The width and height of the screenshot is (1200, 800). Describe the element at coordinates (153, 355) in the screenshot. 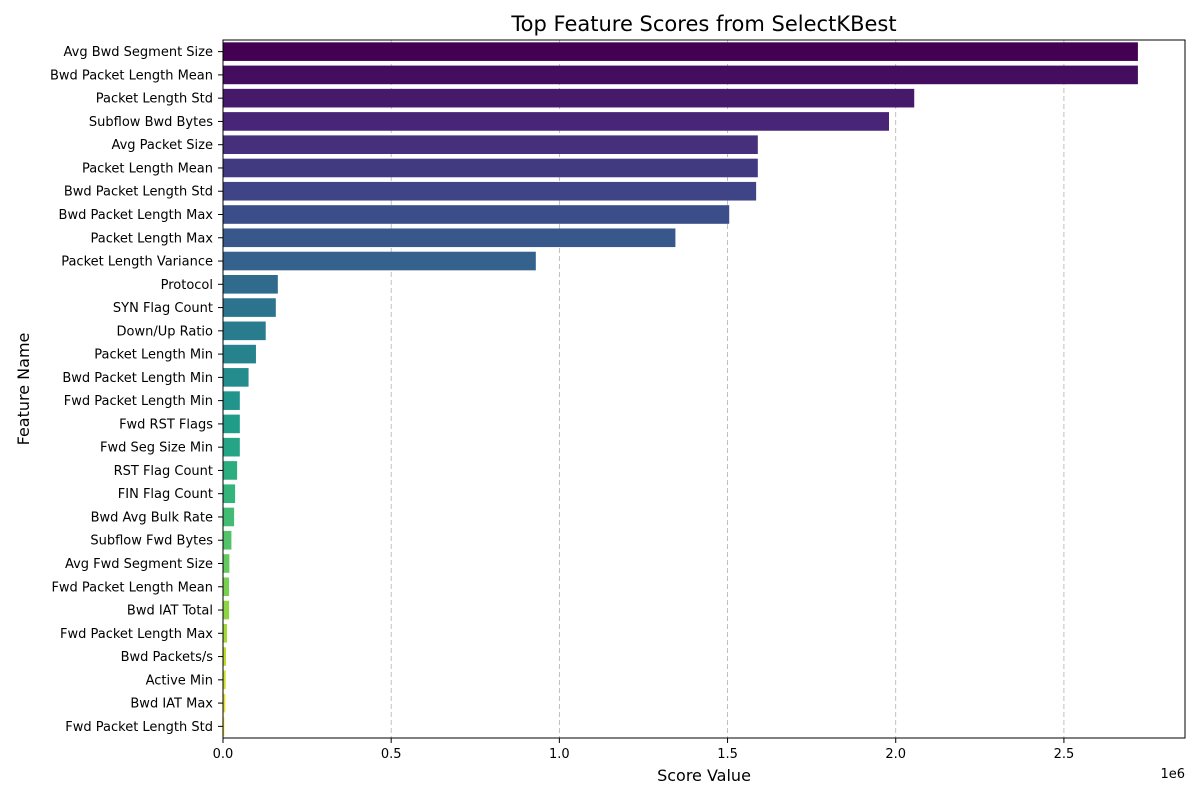

I see `y-tick-label: Packet Length Min` at that location.